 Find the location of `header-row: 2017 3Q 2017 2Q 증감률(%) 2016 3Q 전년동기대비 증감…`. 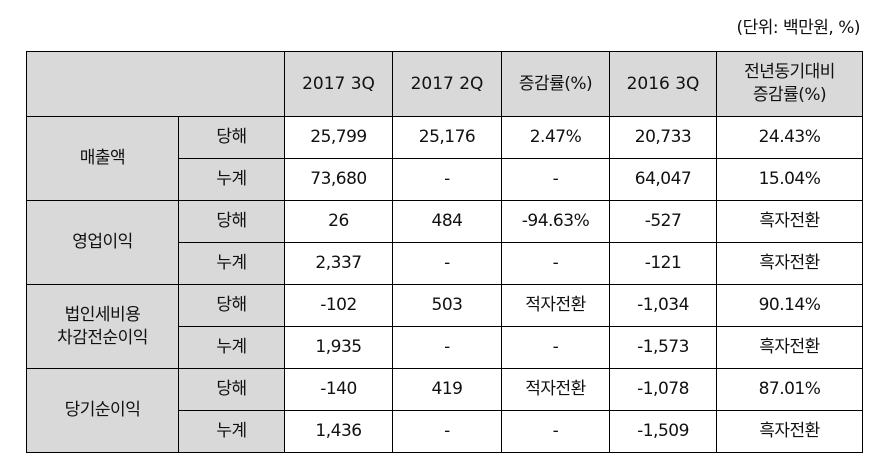

header-row: 2017 3Q 2017 2Q 증감률(%) 2016 3Q 전년동기대비 증감… is located at coordinates (444, 84).